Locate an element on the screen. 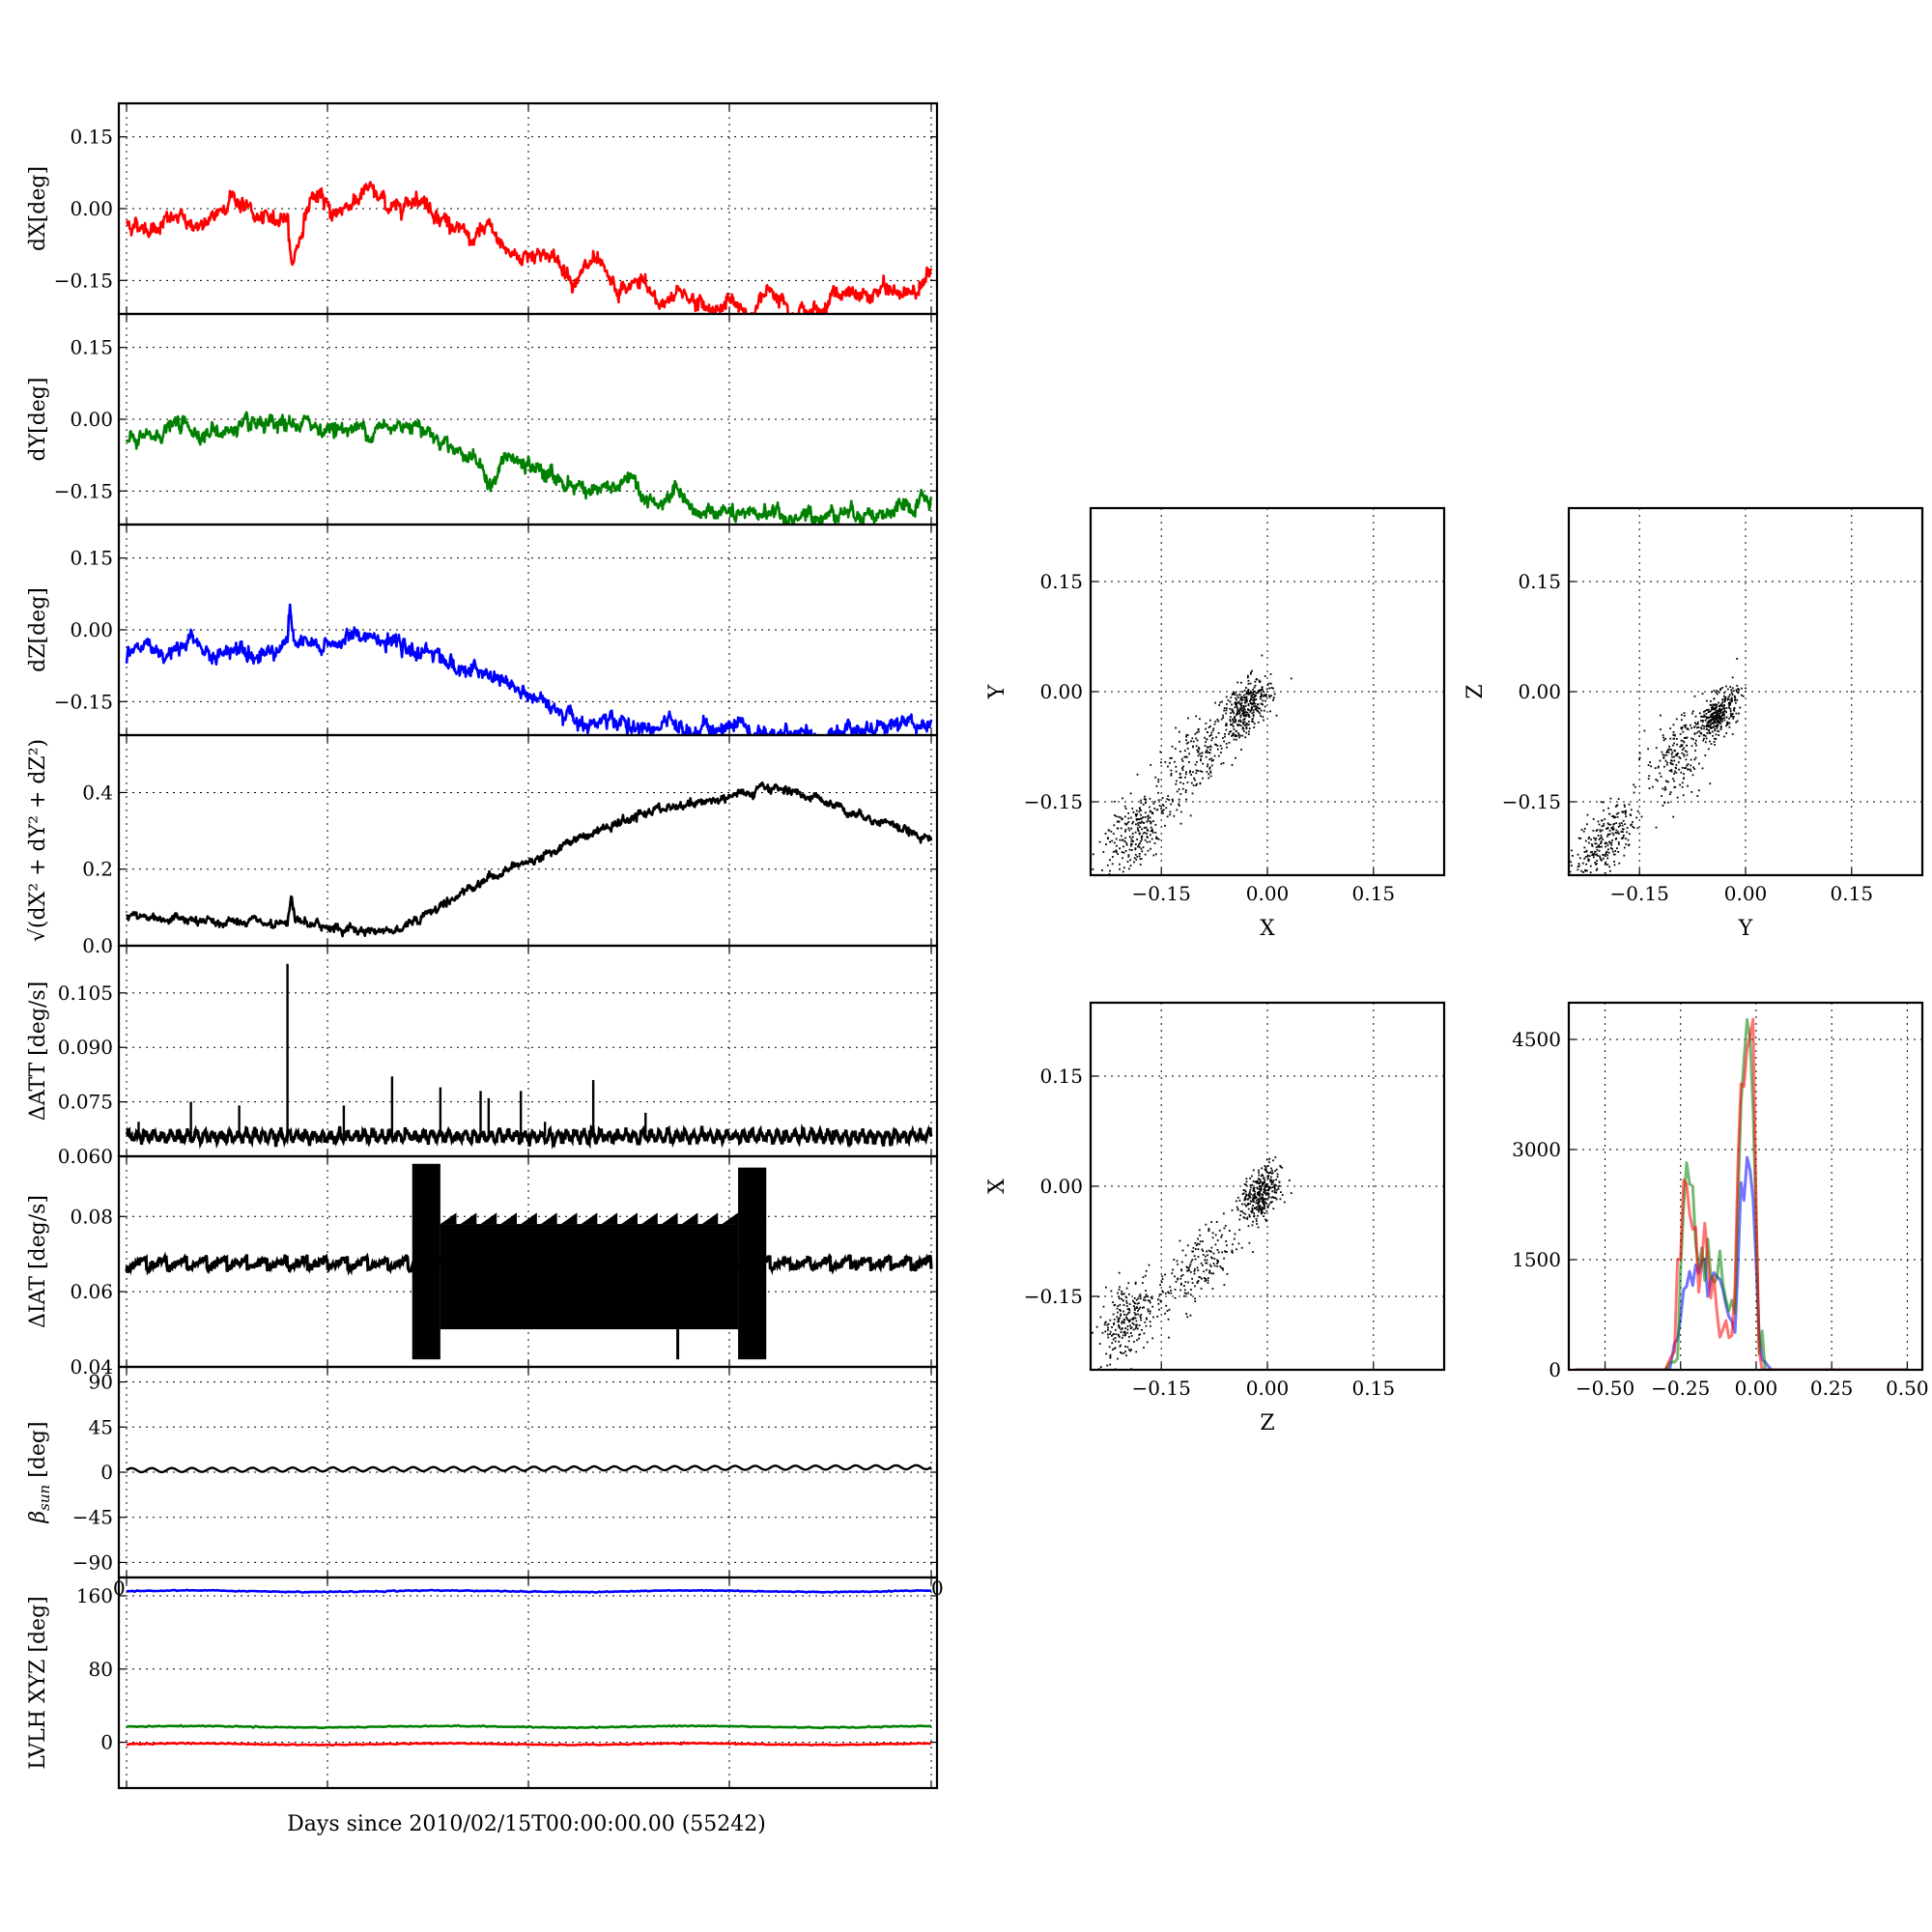 The height and width of the screenshot is (1932, 1932). y-tick-label: 3000 is located at coordinates (1536, 1149).